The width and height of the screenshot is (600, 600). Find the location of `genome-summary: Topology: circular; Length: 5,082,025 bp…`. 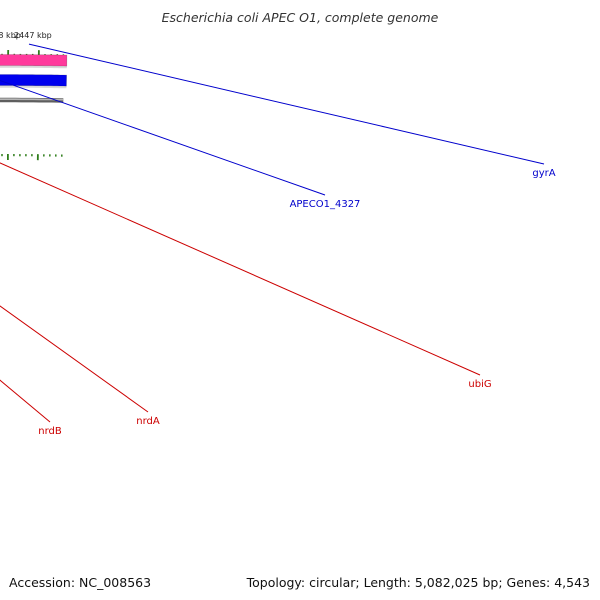

genome-summary: Topology: circular; Length: 5,082,025 bp… is located at coordinates (418, 582).